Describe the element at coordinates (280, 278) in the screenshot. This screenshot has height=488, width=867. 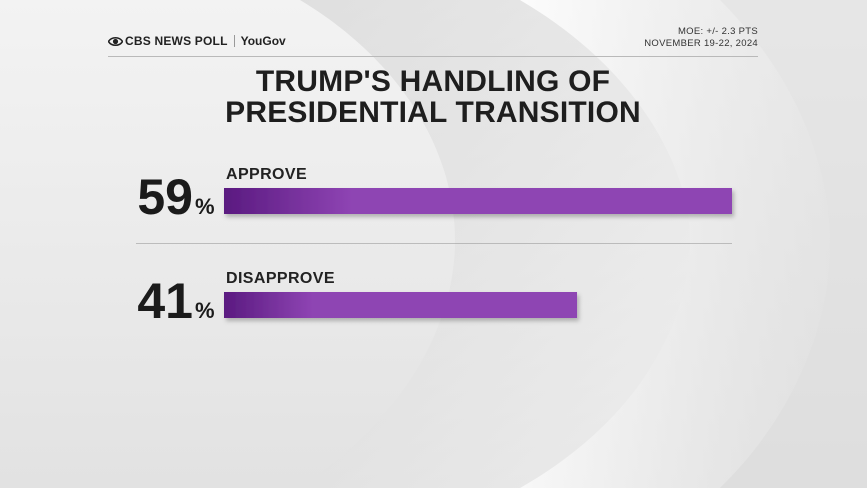
I see `category-label-disapprove: DISAPPROVE` at that location.